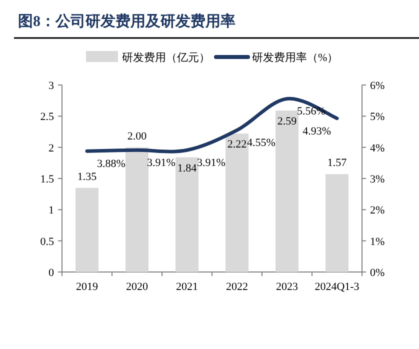 The width and height of the screenshot is (419, 349). What do you see at coordinates (187, 168) in the screenshot?
I see `data-label: 1.84` at bounding box center [187, 168].